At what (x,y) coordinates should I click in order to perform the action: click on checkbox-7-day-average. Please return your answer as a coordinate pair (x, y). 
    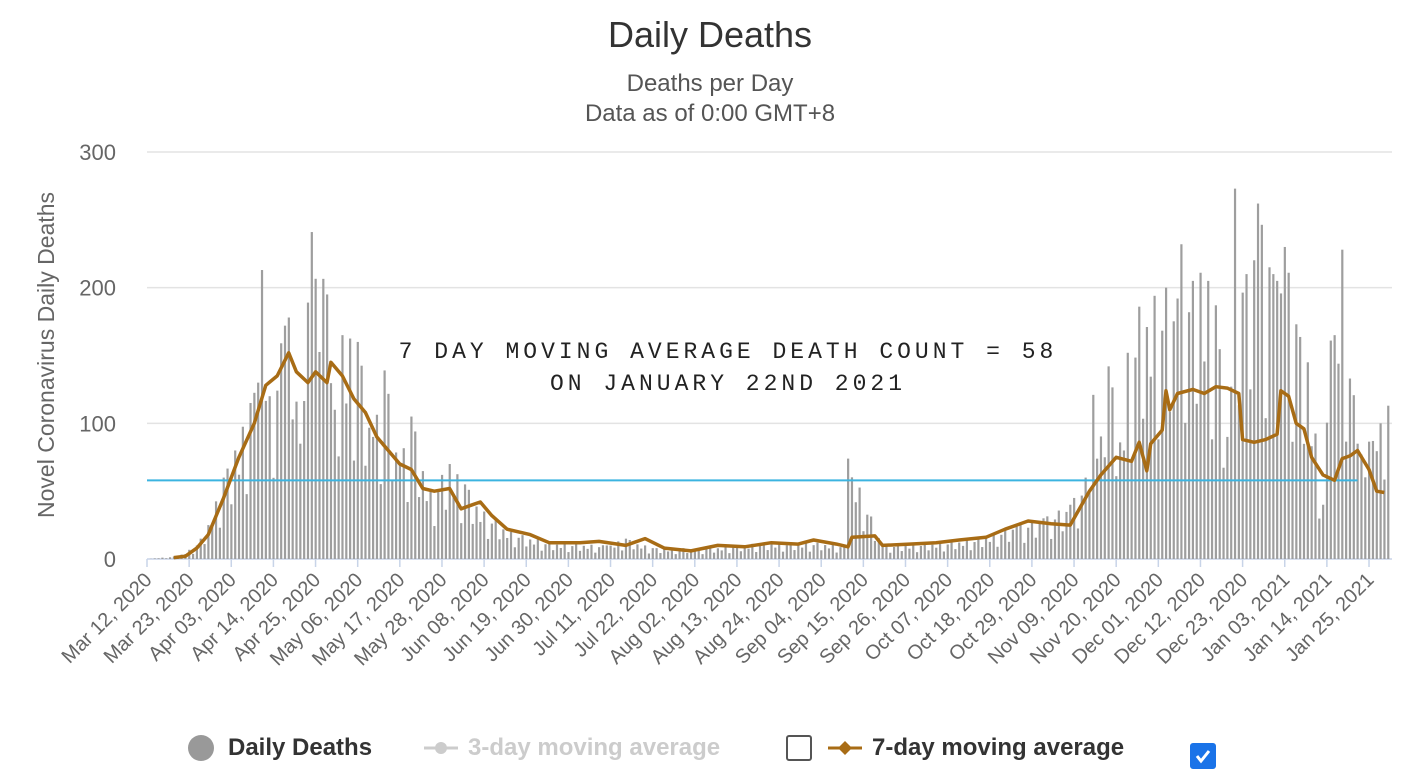
    Looking at the image, I should click on (1203, 756).